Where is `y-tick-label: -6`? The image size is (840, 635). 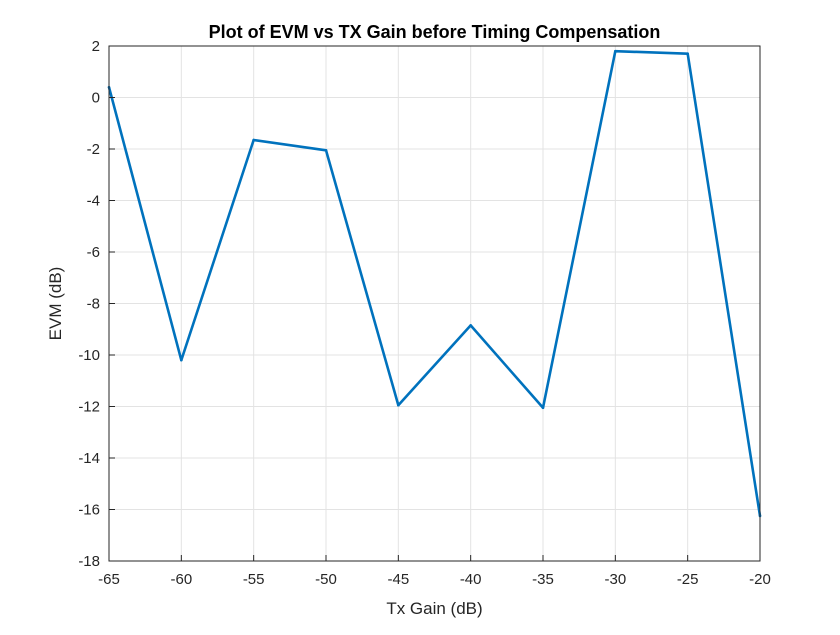 y-tick-label: -6 is located at coordinates (93, 252).